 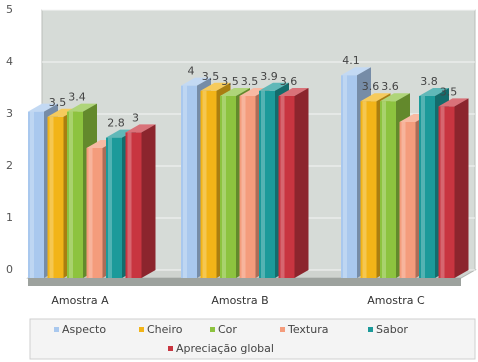 What do you see at coordinates (351, 60) in the screenshot?
I see `data-label: 4.1` at bounding box center [351, 60].